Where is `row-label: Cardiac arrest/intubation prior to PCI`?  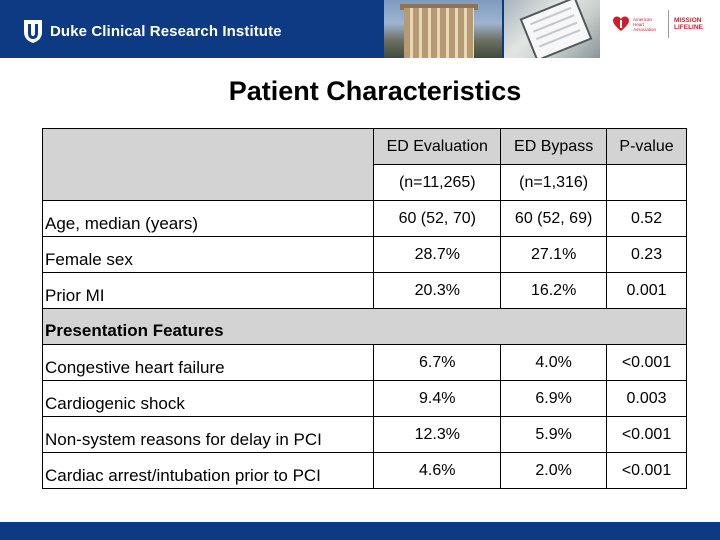 row-label: Cardiac arrest/intubation prior to PCI is located at coordinates (183, 475).